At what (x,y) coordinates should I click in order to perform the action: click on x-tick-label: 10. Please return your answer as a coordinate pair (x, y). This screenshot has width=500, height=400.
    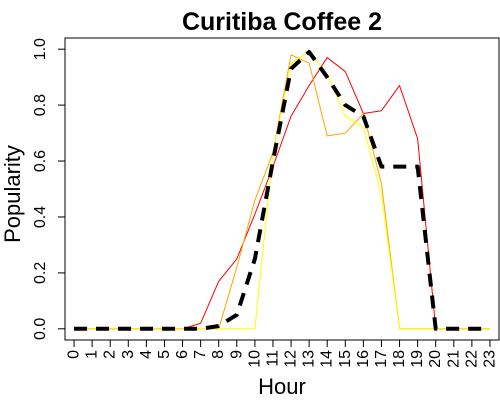
    Looking at the image, I should click on (254, 359).